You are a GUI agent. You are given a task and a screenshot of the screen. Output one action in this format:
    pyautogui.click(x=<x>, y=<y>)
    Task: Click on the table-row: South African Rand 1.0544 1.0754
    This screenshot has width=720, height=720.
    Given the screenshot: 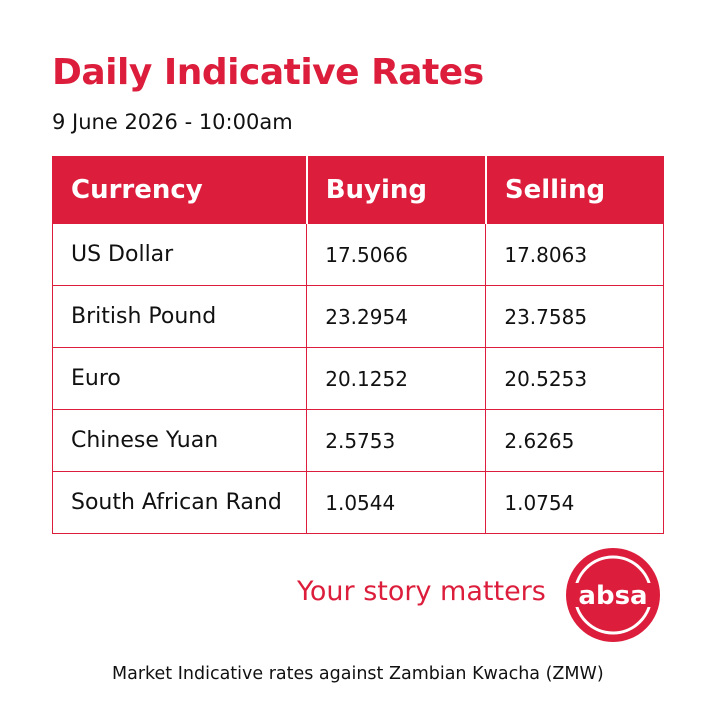 What is the action you would take?
    pyautogui.click(x=357, y=502)
    